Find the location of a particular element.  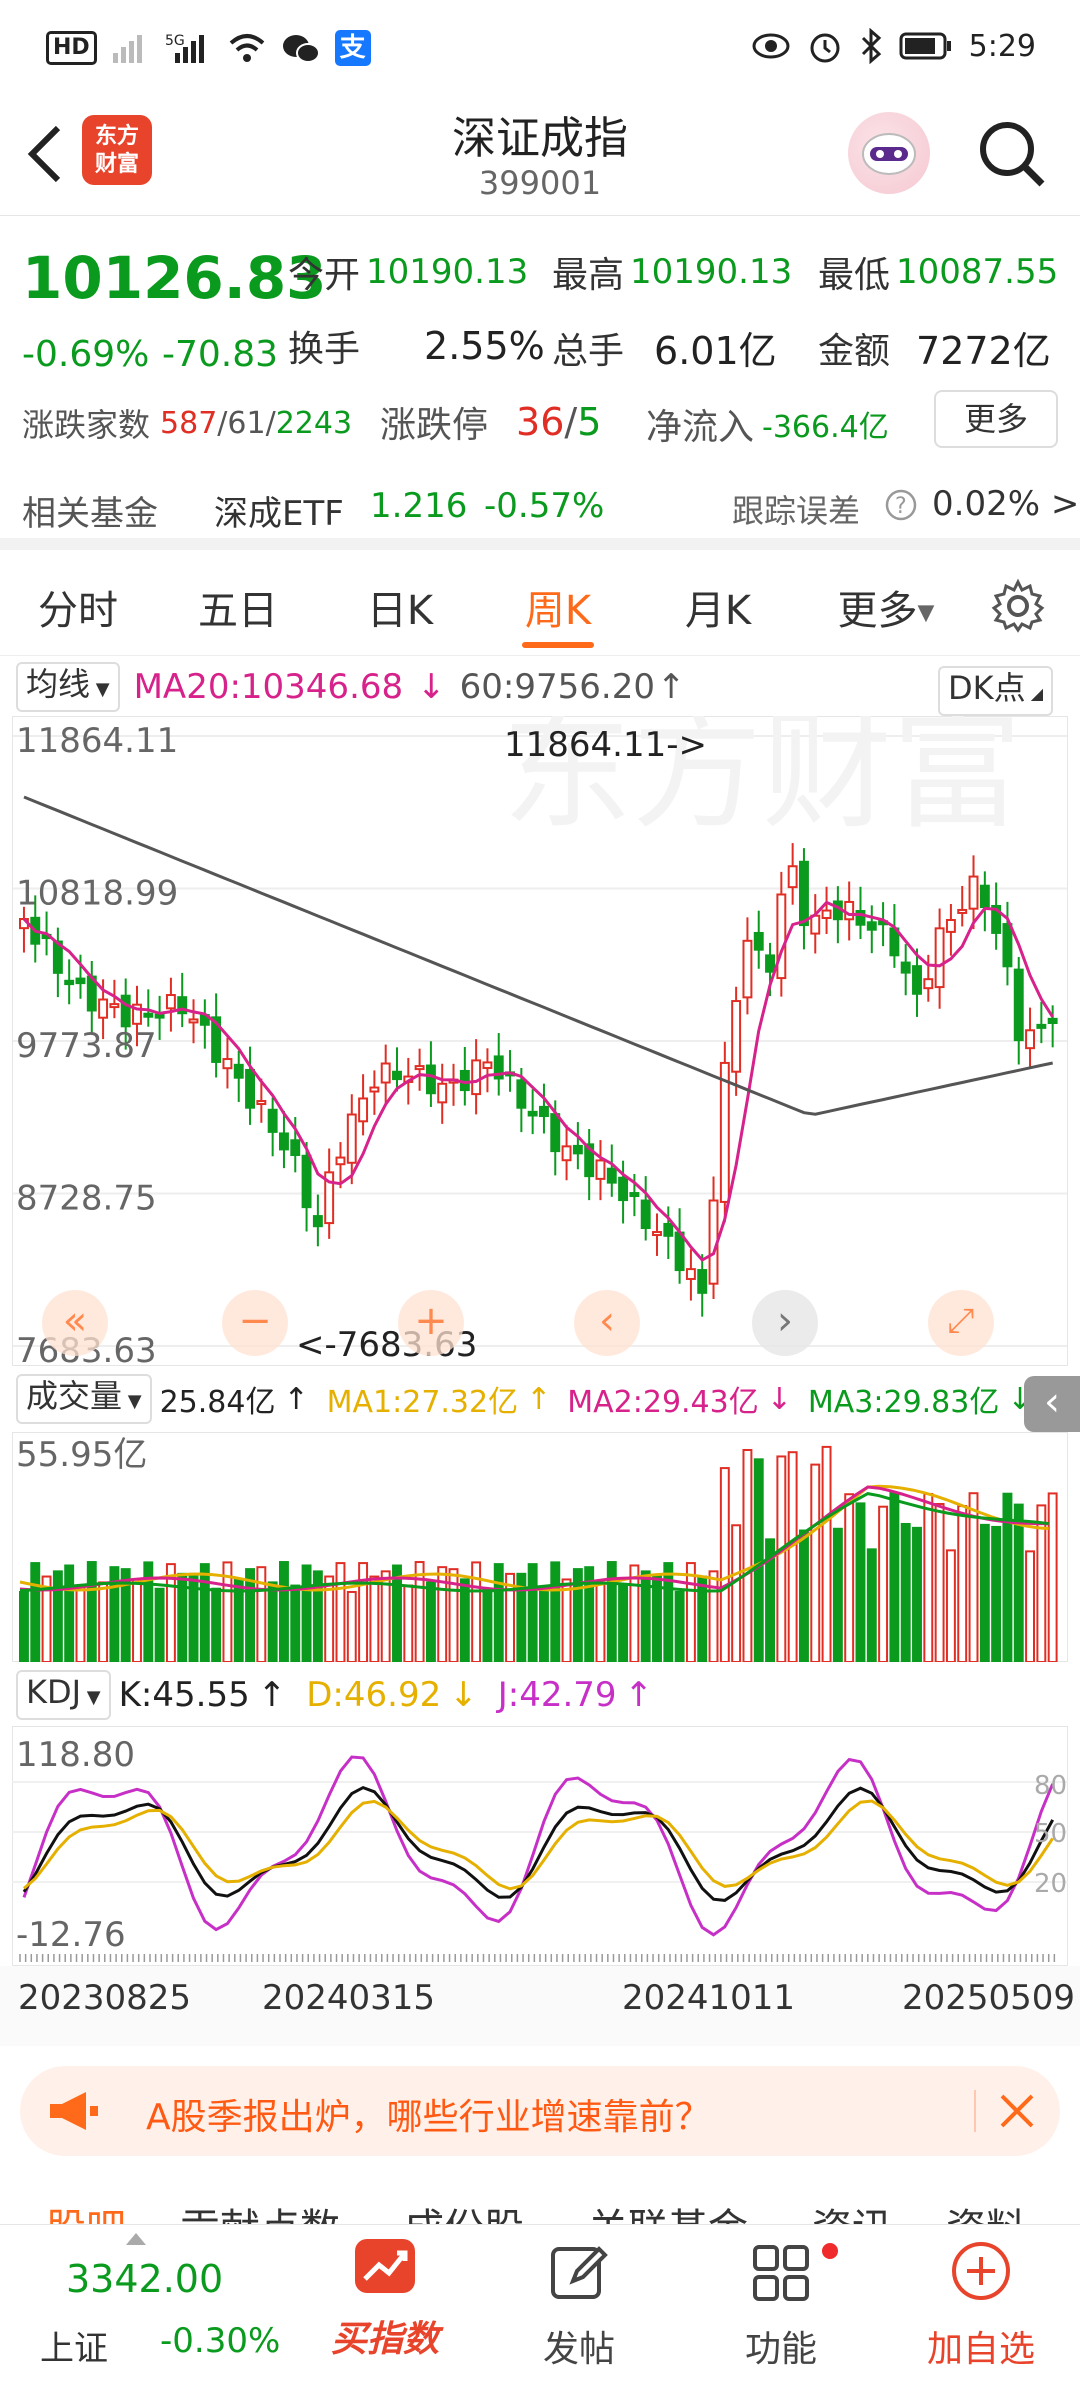

tab-weekly-k: 周K is located at coordinates (558, 611).